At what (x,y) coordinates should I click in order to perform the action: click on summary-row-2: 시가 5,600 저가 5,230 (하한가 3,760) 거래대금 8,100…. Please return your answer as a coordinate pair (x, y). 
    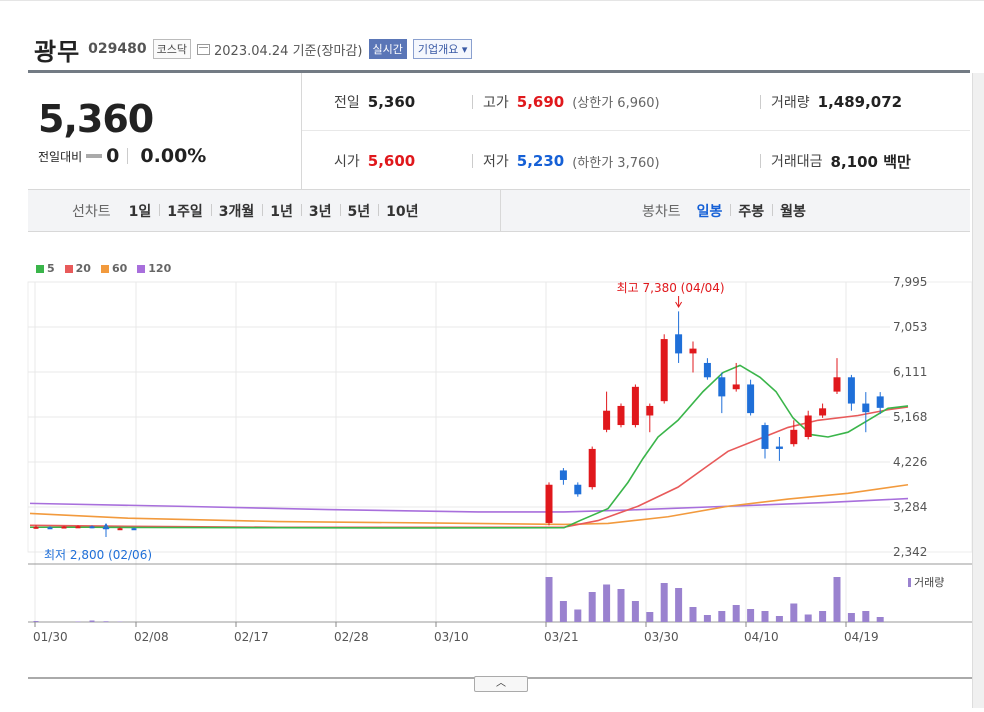
    Looking at the image, I should click on (636, 161).